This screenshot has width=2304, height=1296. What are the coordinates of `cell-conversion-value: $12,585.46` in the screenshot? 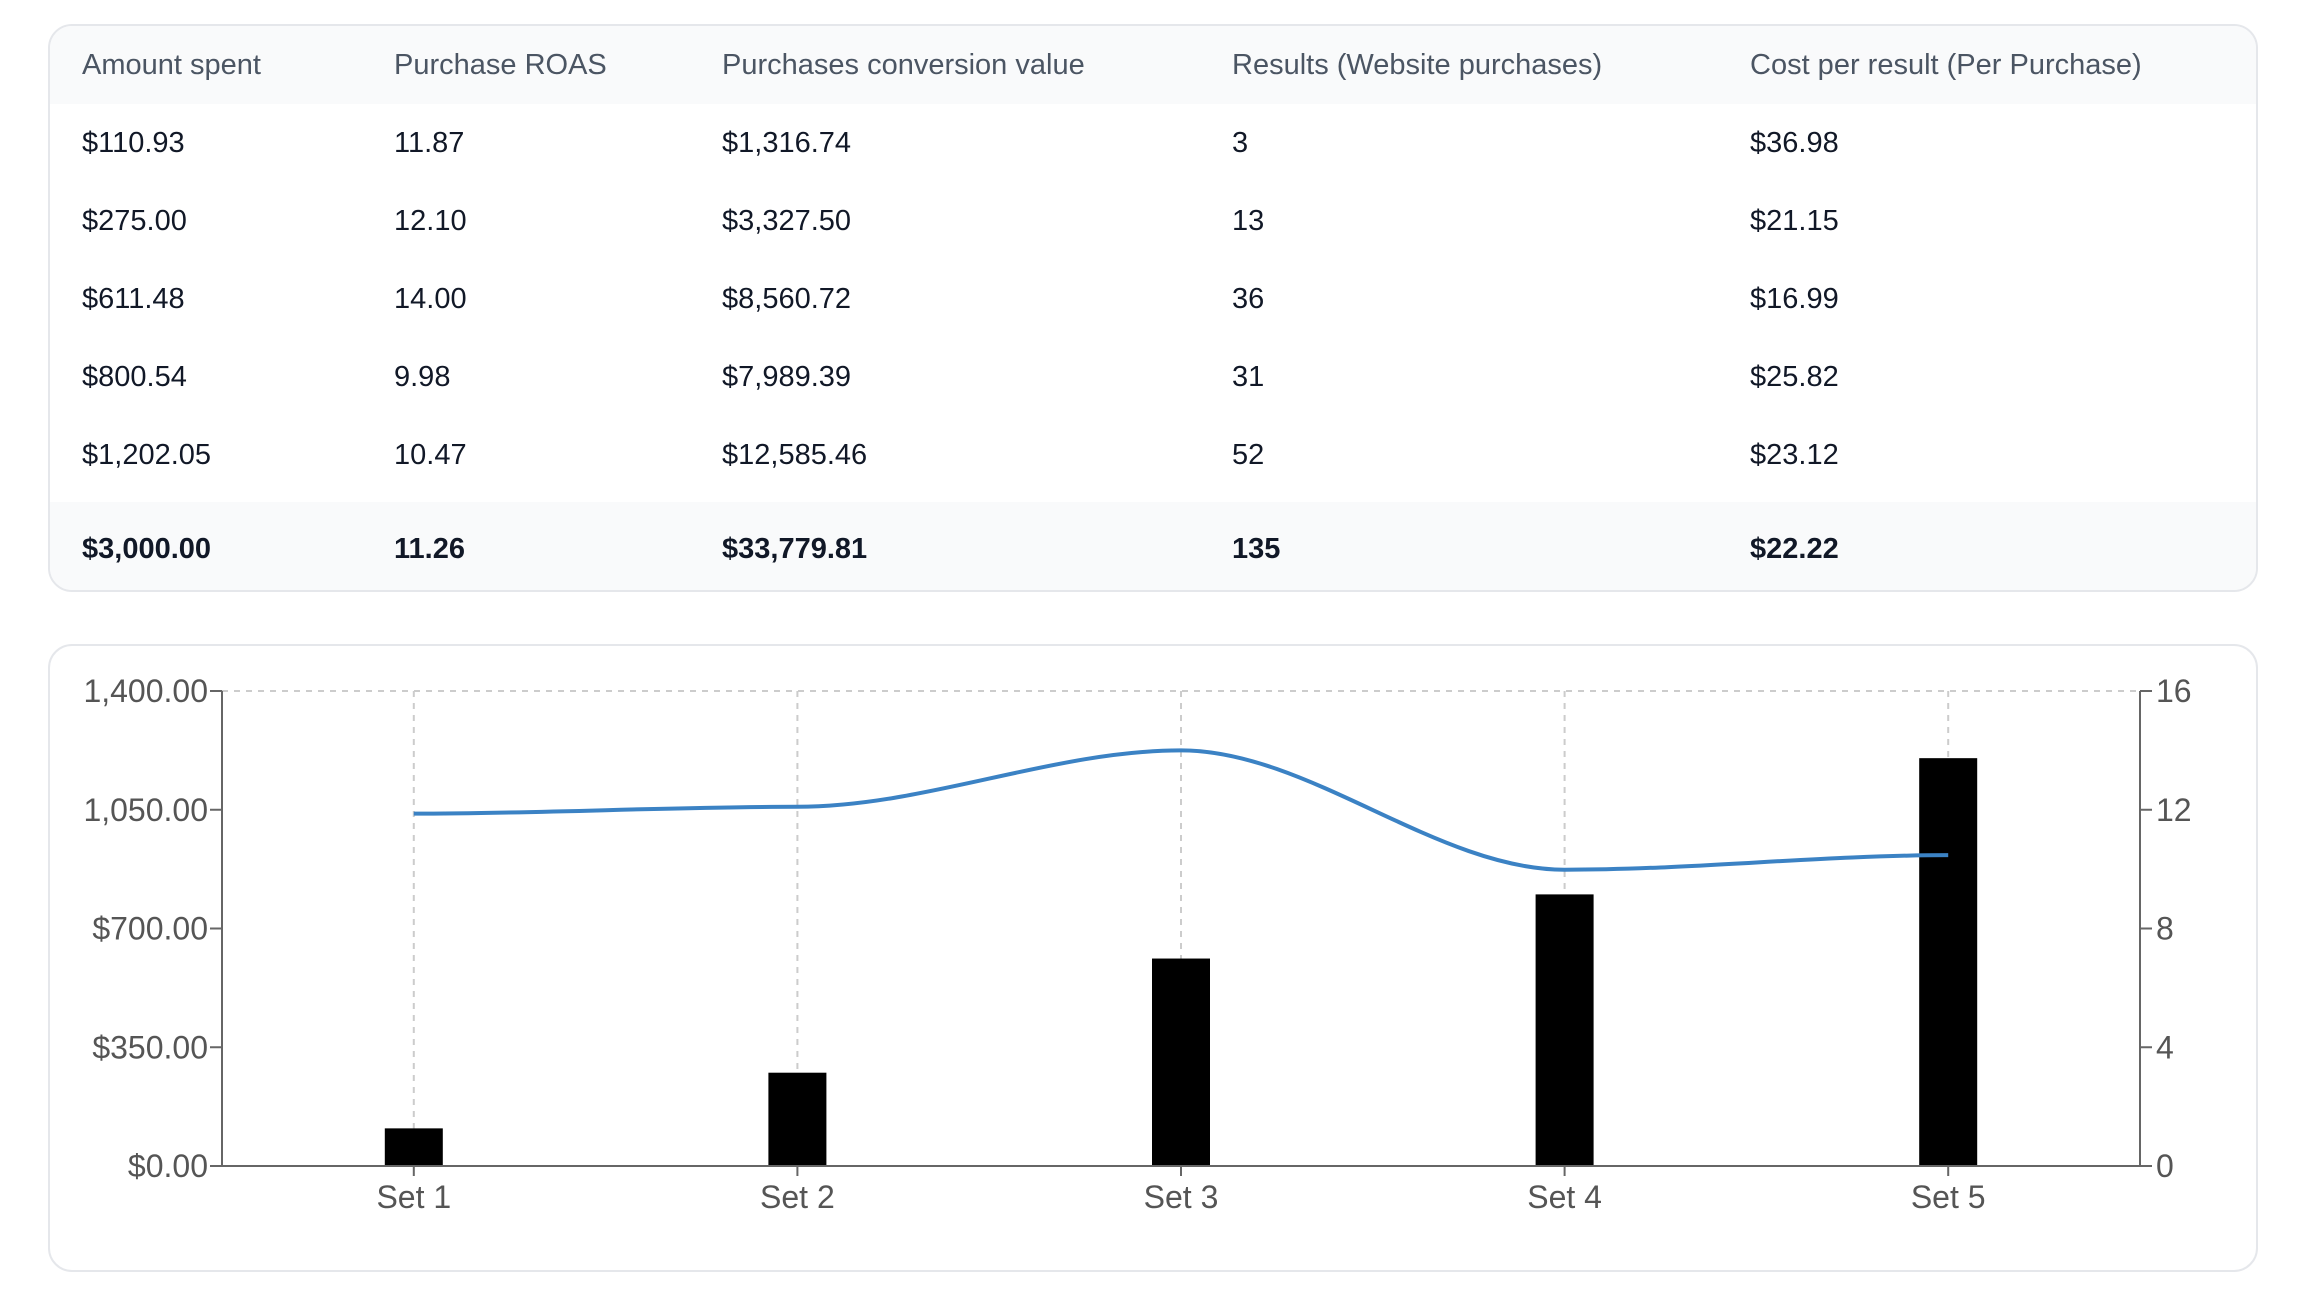 It's located at (795, 454).